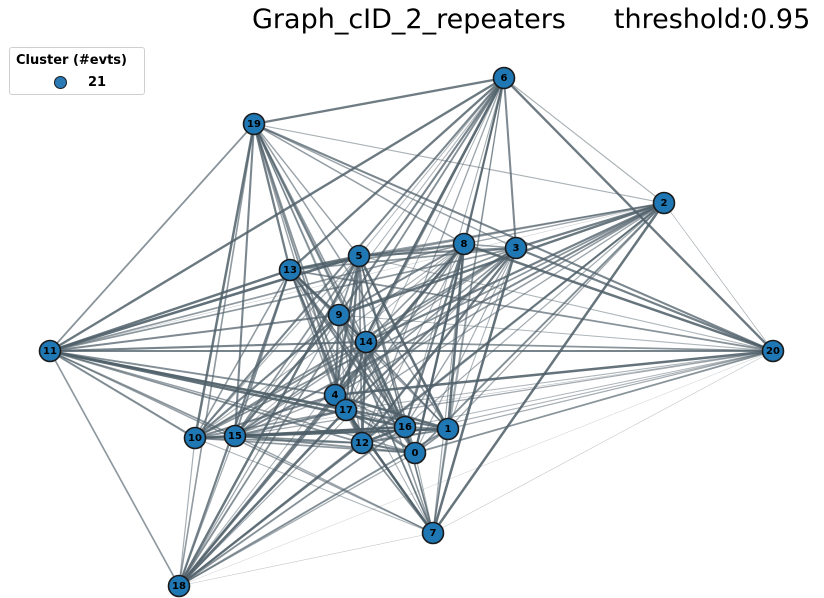 This screenshot has height=598, width=824. Describe the element at coordinates (415, 453) in the screenshot. I see `node-label: 0` at that location.